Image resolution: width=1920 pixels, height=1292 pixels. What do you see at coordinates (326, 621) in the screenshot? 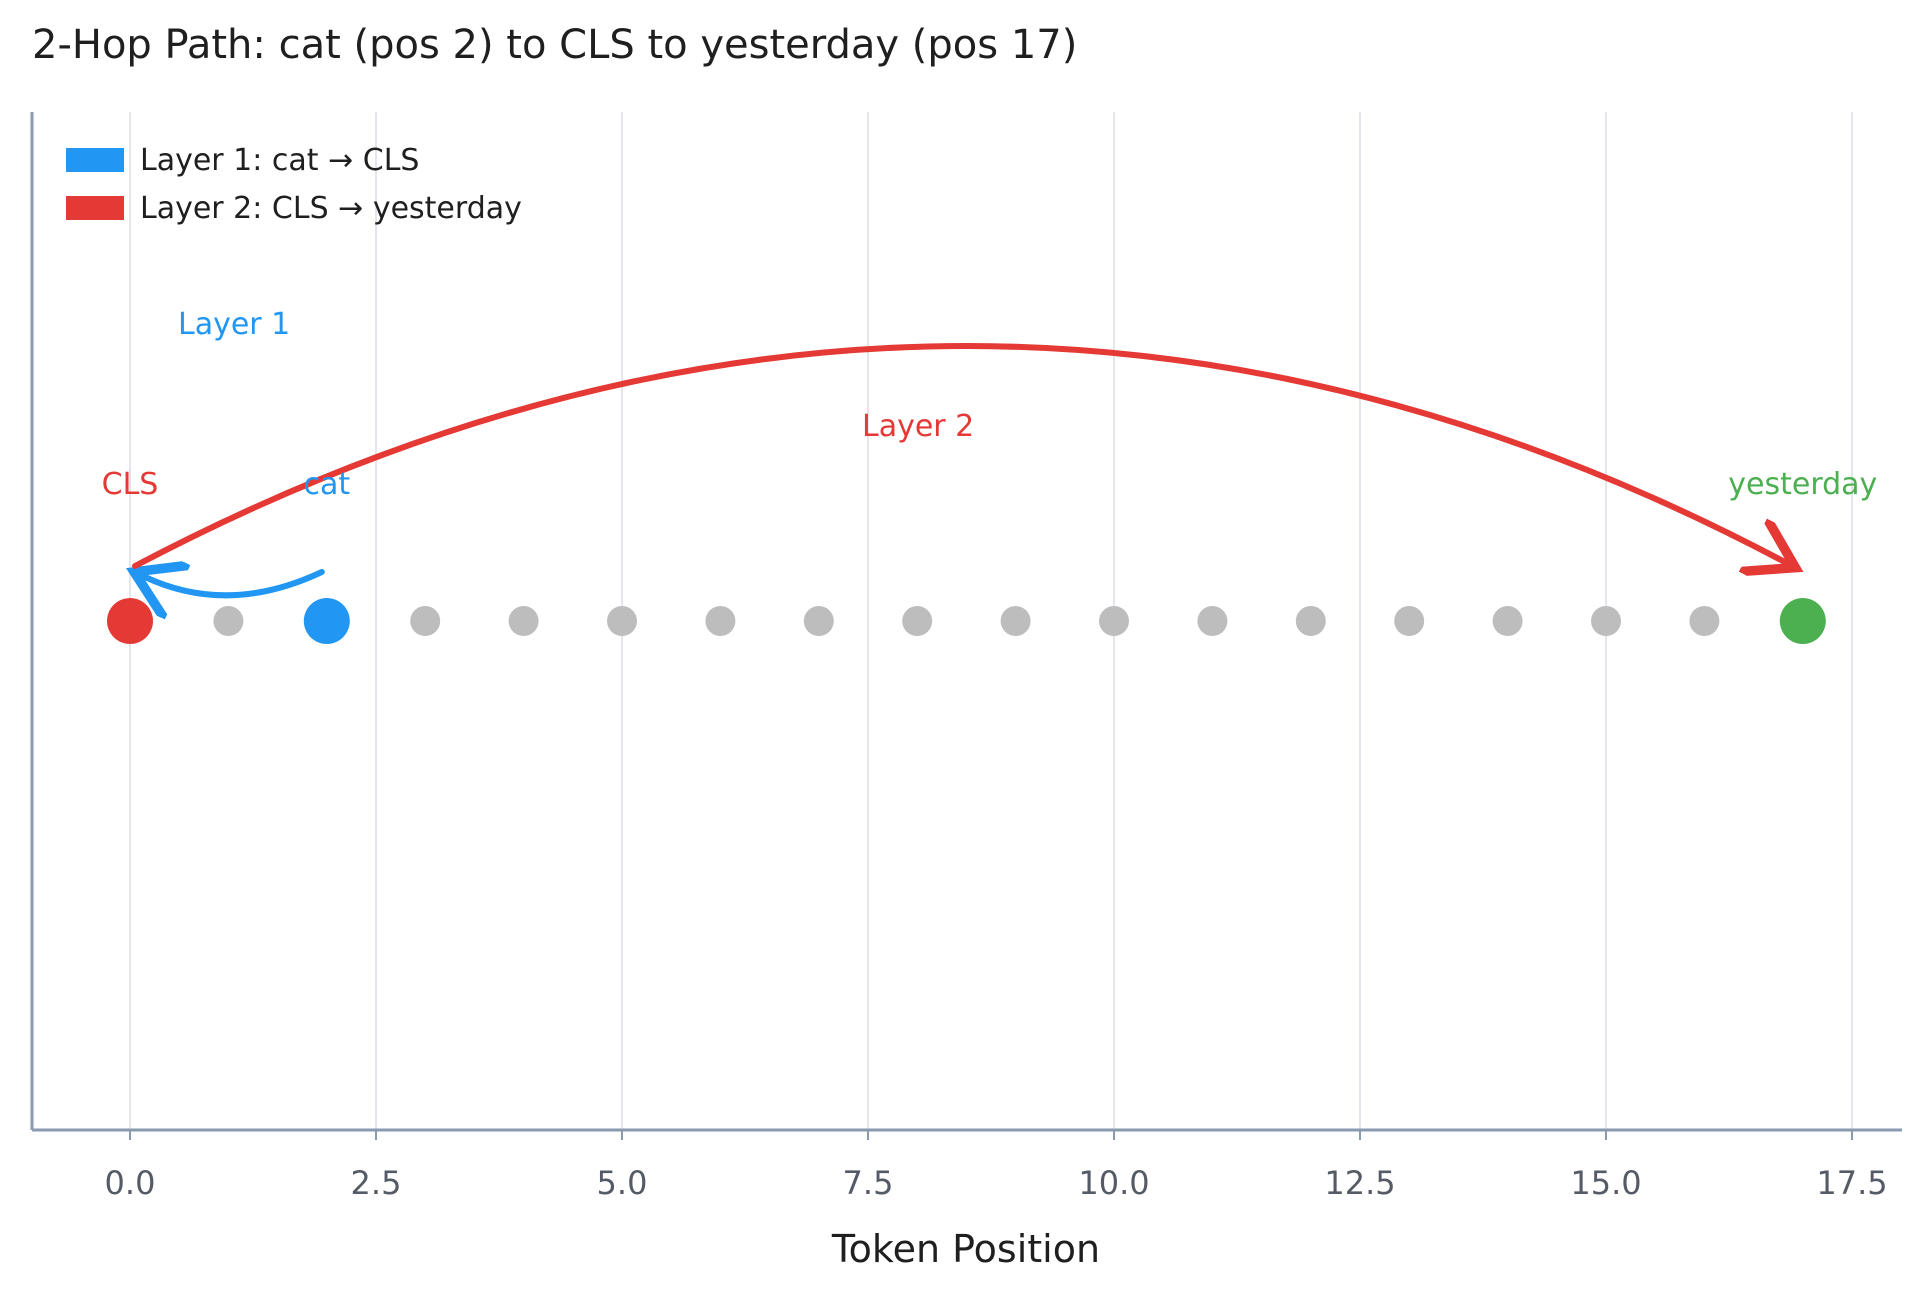
I see `token-point-cat` at bounding box center [326, 621].